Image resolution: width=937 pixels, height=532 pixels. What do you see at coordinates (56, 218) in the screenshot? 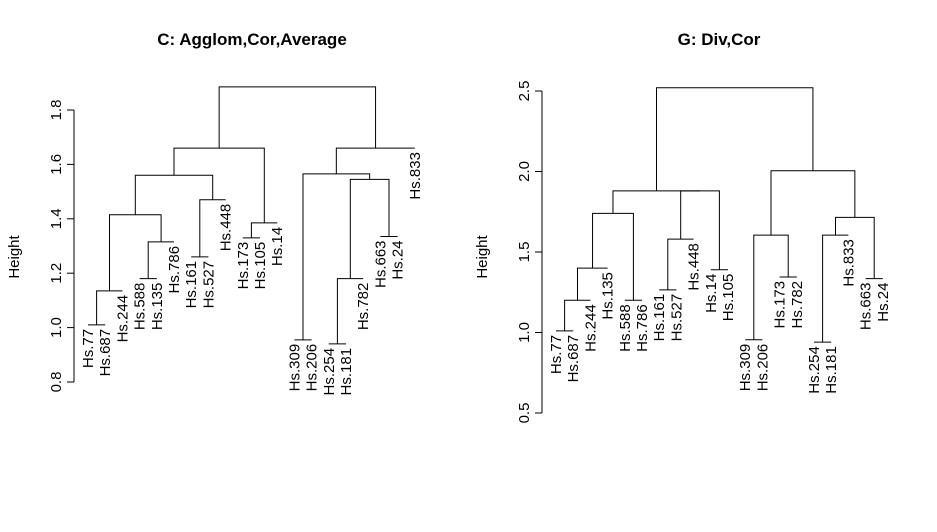
I see `y-tick-label: 1.4` at bounding box center [56, 218].